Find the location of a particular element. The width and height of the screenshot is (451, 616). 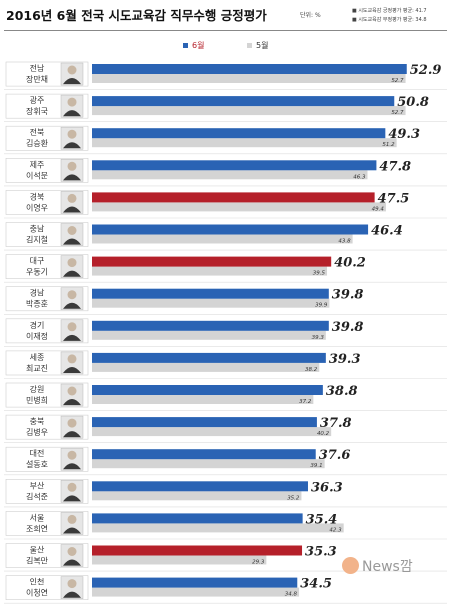

name-label: 김지철 is located at coordinates (37, 240).